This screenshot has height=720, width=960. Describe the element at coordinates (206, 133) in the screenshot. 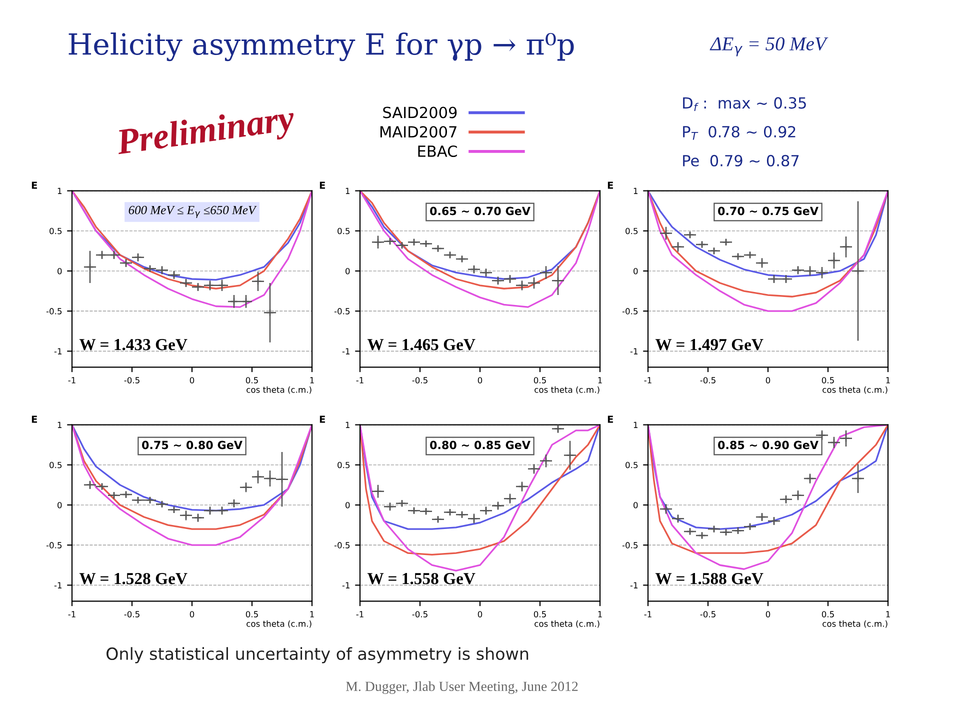

I see `text: Preliminary` at that location.